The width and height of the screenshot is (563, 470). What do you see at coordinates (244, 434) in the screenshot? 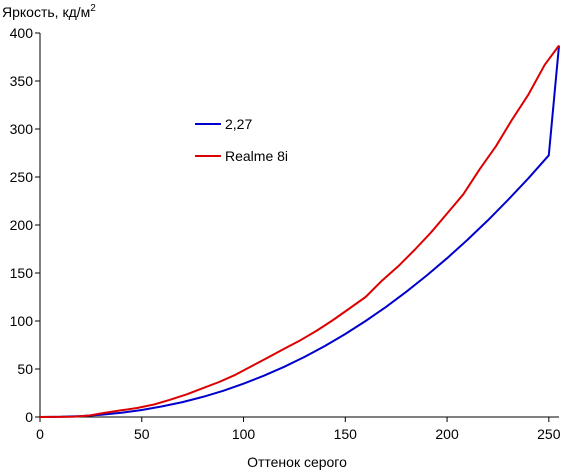
I see `x-tick-label: 100` at bounding box center [244, 434].